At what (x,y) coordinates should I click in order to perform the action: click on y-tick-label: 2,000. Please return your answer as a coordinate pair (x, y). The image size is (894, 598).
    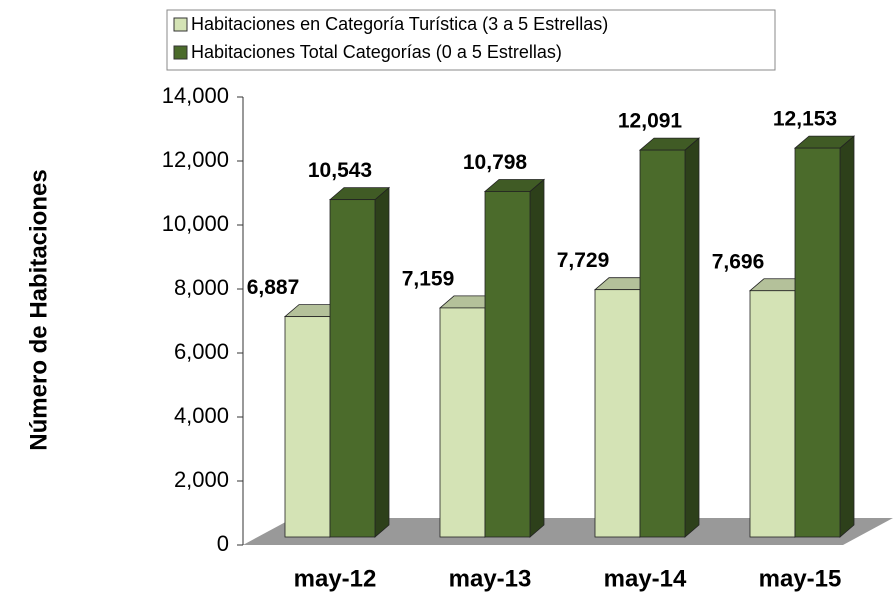
    Looking at the image, I should click on (201, 479).